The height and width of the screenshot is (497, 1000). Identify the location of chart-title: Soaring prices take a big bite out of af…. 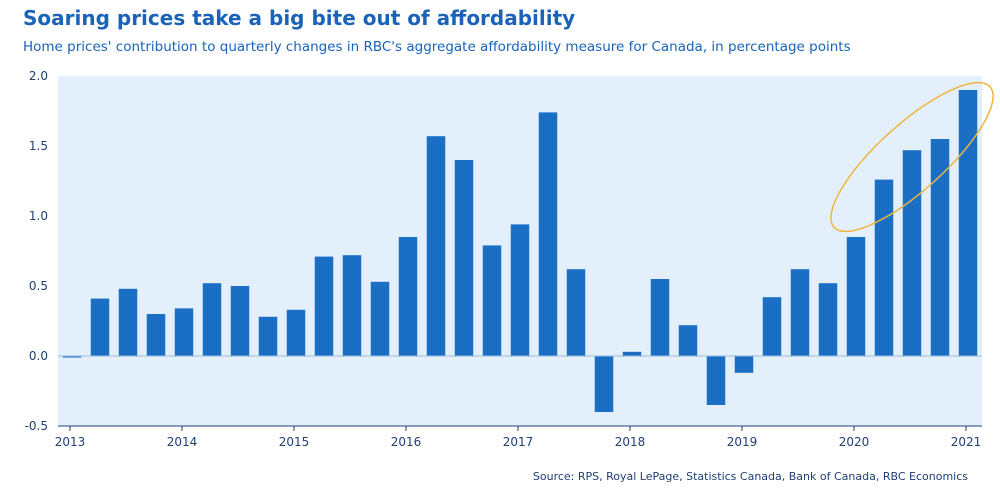
(299, 18).